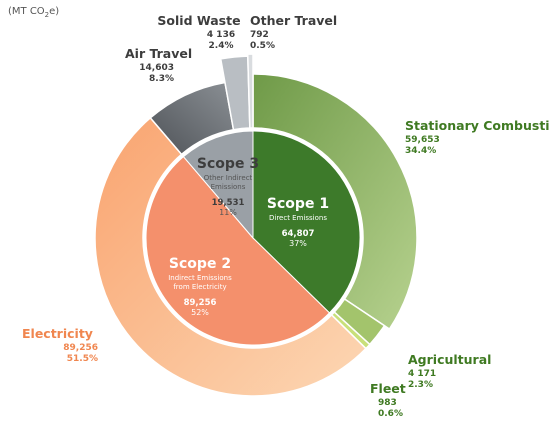  Describe the element at coordinates (298, 204) in the screenshot. I see `scope-1-label: Scope 1` at that location.